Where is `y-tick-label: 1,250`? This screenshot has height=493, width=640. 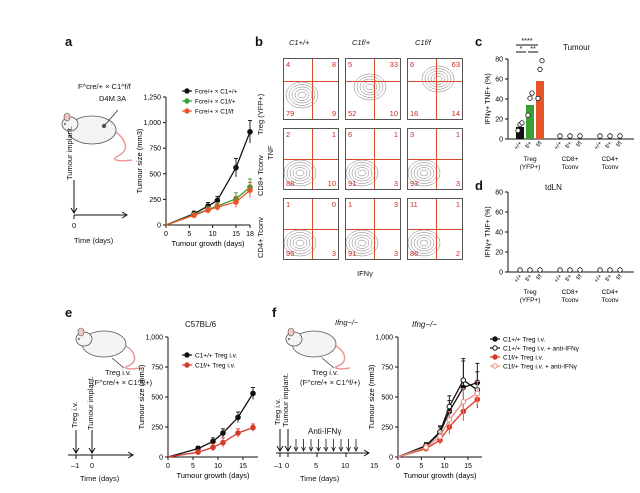 y-tick-label: 1,250 is located at coordinates (152, 98).